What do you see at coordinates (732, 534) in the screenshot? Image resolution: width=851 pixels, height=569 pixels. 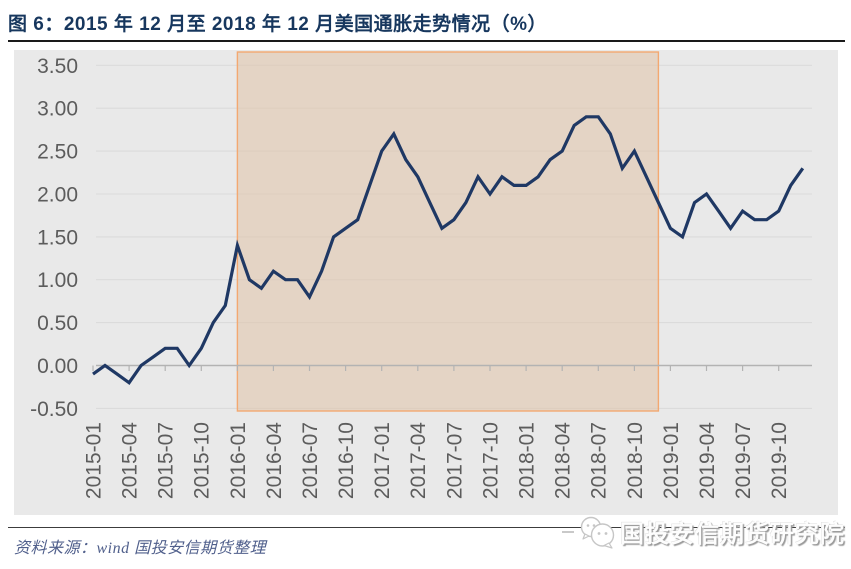 I see `watermark-text: 国投安信期货研究院` at bounding box center [732, 534].